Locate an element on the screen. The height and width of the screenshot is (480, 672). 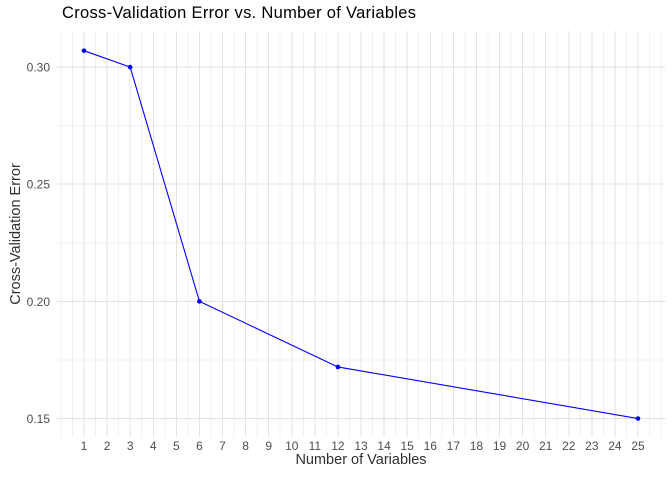
x-tick-label: 20 is located at coordinates (523, 446).